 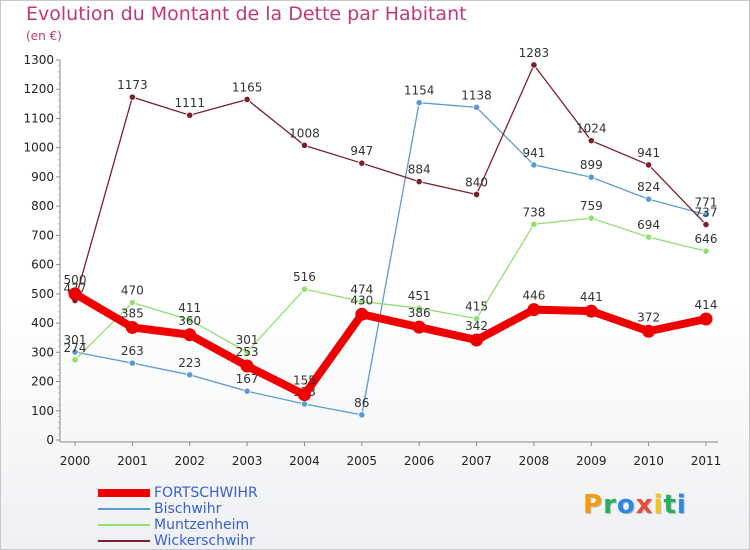 What do you see at coordinates (591, 206) in the screenshot?
I see `data-label-muntzenheim: 759` at bounding box center [591, 206].